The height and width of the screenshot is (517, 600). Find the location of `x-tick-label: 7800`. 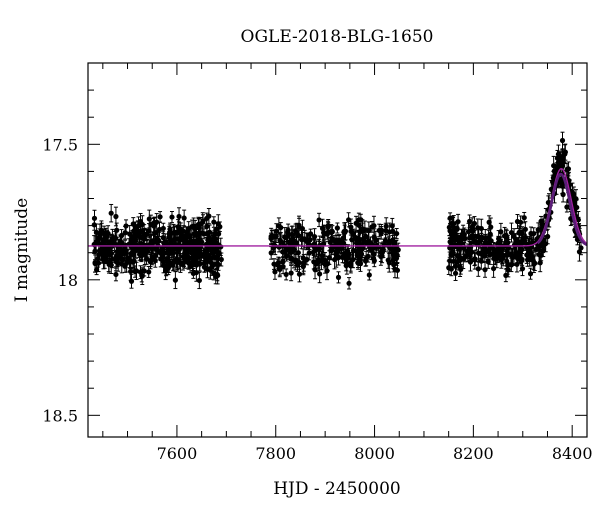

x-tick-label: 7800 is located at coordinates (275, 453).